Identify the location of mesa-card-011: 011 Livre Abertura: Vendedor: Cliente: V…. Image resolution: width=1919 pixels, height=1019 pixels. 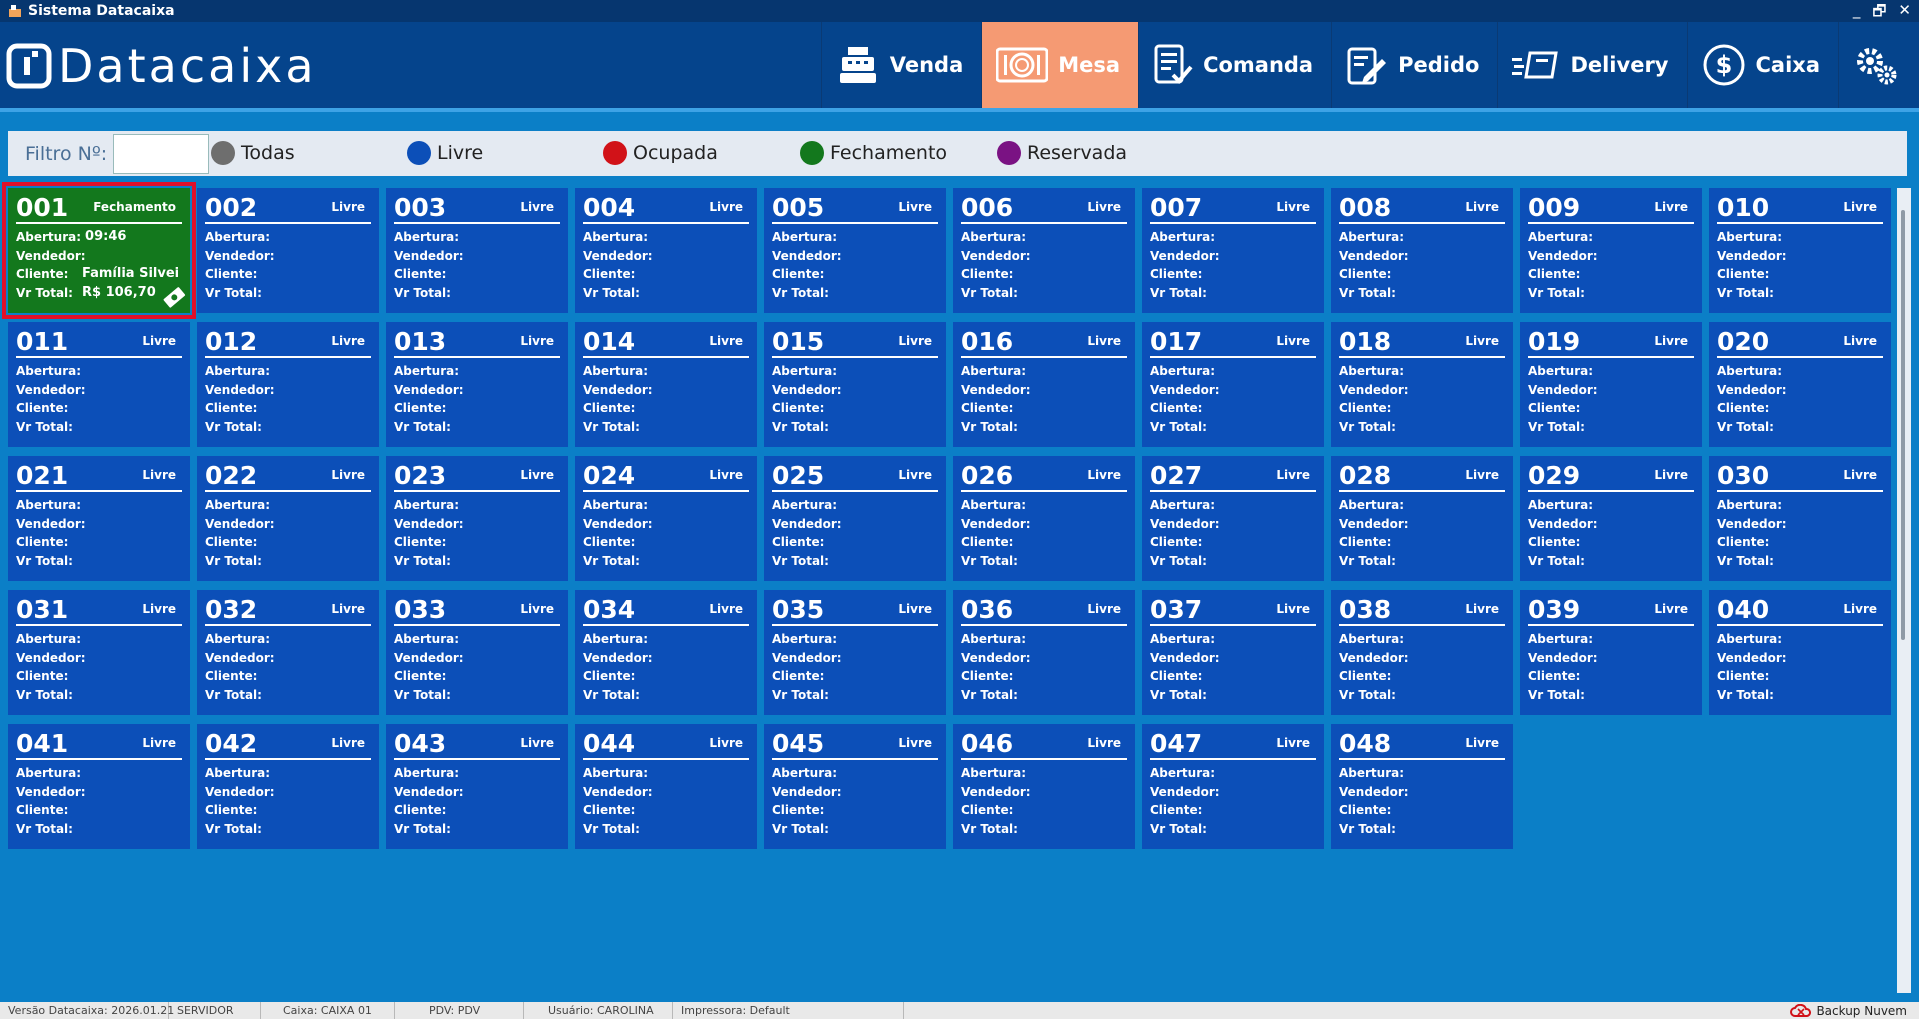
(99, 384).